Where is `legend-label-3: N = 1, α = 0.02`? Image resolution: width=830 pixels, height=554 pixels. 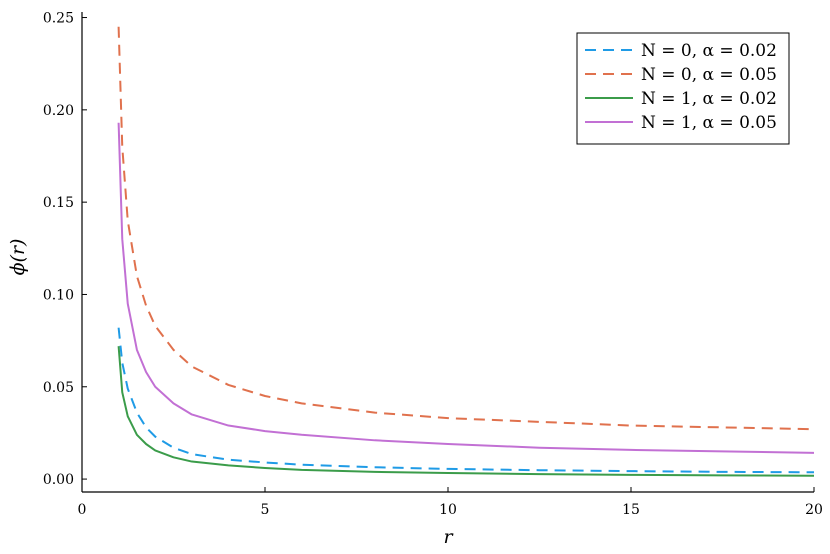
legend-label-3: N = 1, α = 0.02 is located at coordinates (709, 99).